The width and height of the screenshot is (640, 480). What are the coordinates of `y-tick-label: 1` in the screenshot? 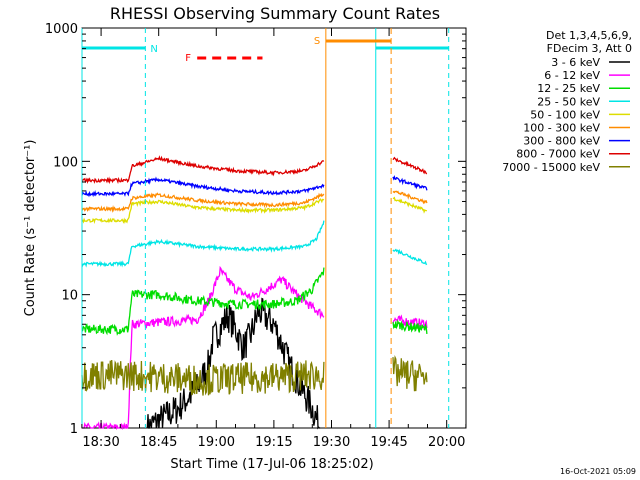 It's located at (74, 429).